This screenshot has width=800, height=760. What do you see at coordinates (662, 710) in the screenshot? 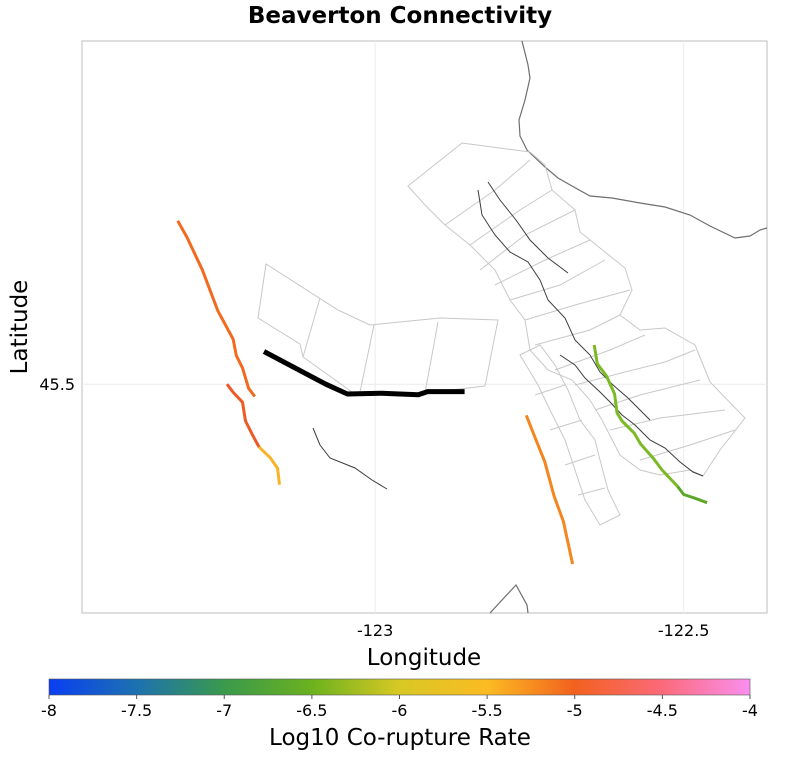
I see `colorbar-tick-label: -4.5` at bounding box center [662, 710].